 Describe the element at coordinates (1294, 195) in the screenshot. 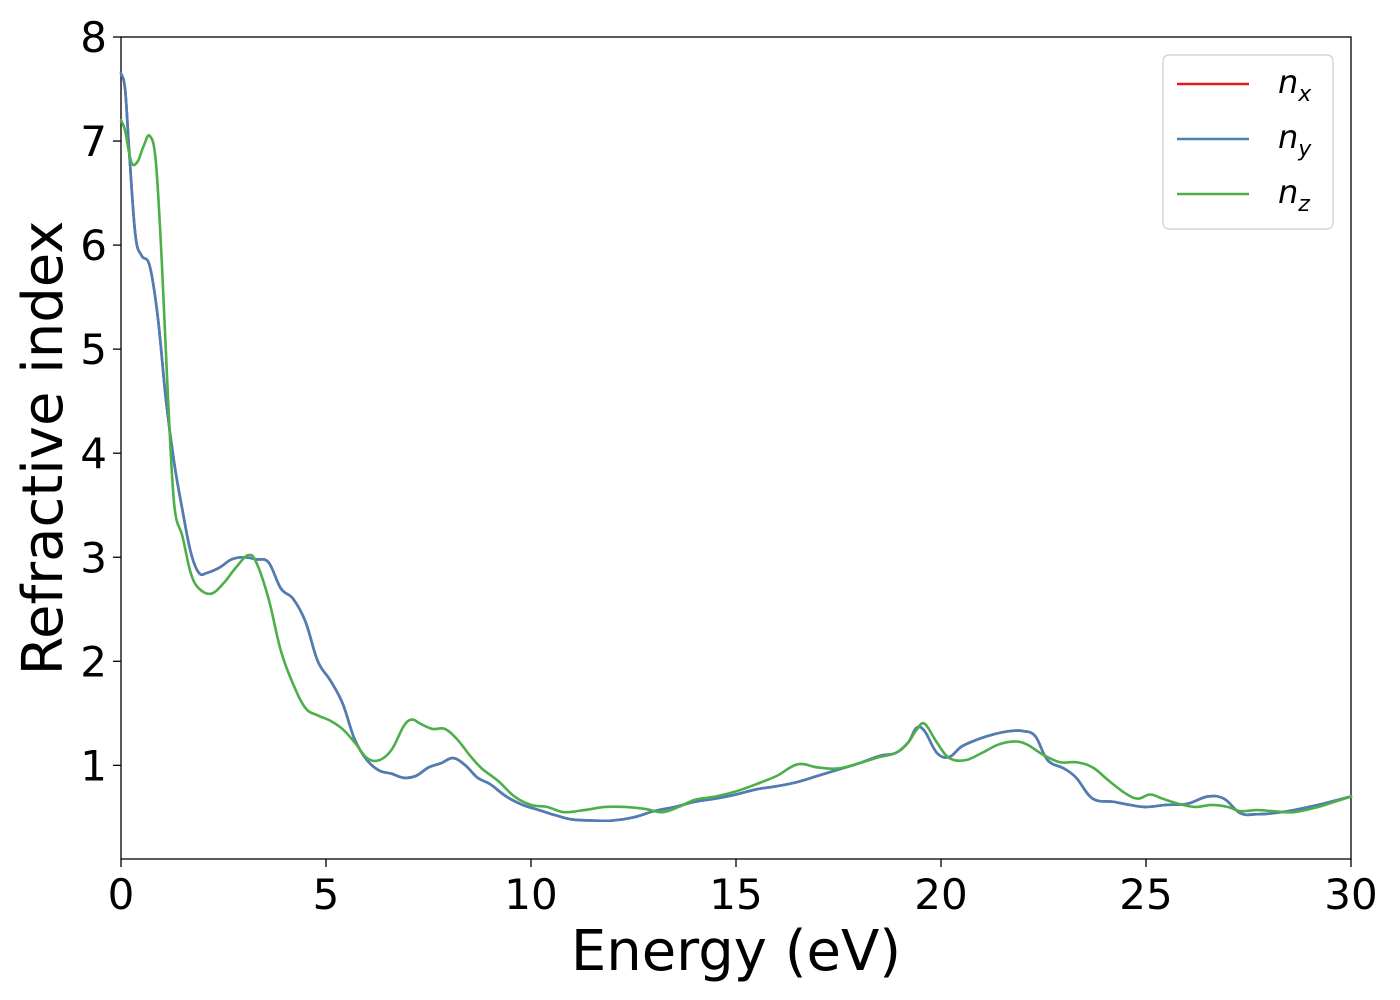

I see `legend-label-z: nz` at that location.